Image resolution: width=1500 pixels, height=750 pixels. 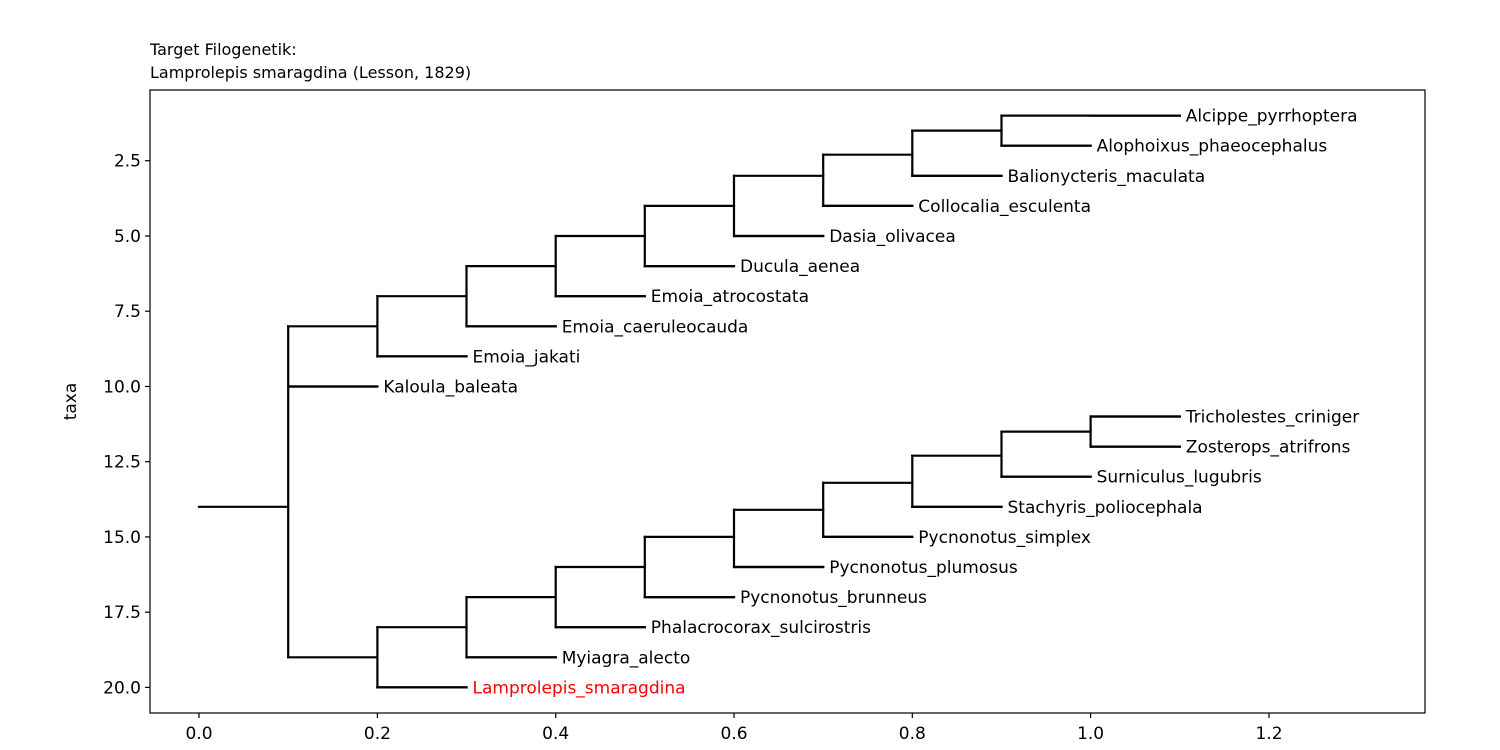 What do you see at coordinates (800, 267) in the screenshot?
I see `taxon-label: Ducula_aenea` at bounding box center [800, 267].